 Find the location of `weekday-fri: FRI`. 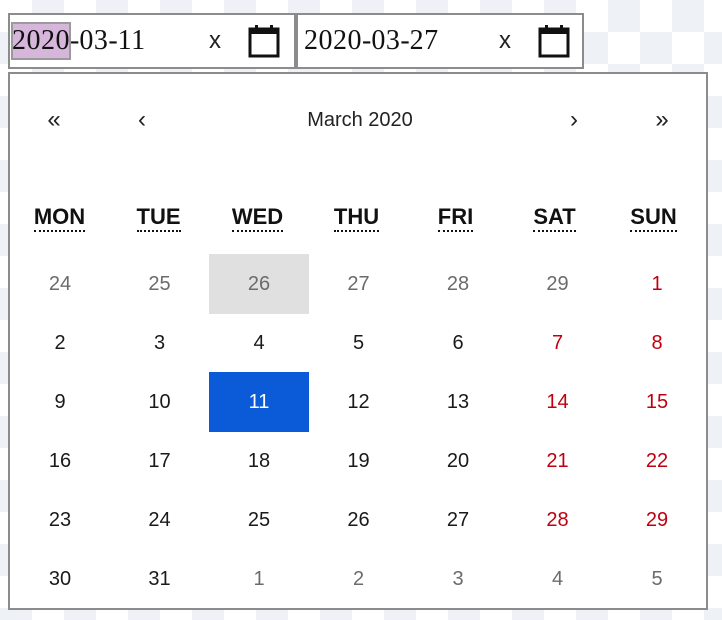

weekday-fri: FRI is located at coordinates (455, 218).